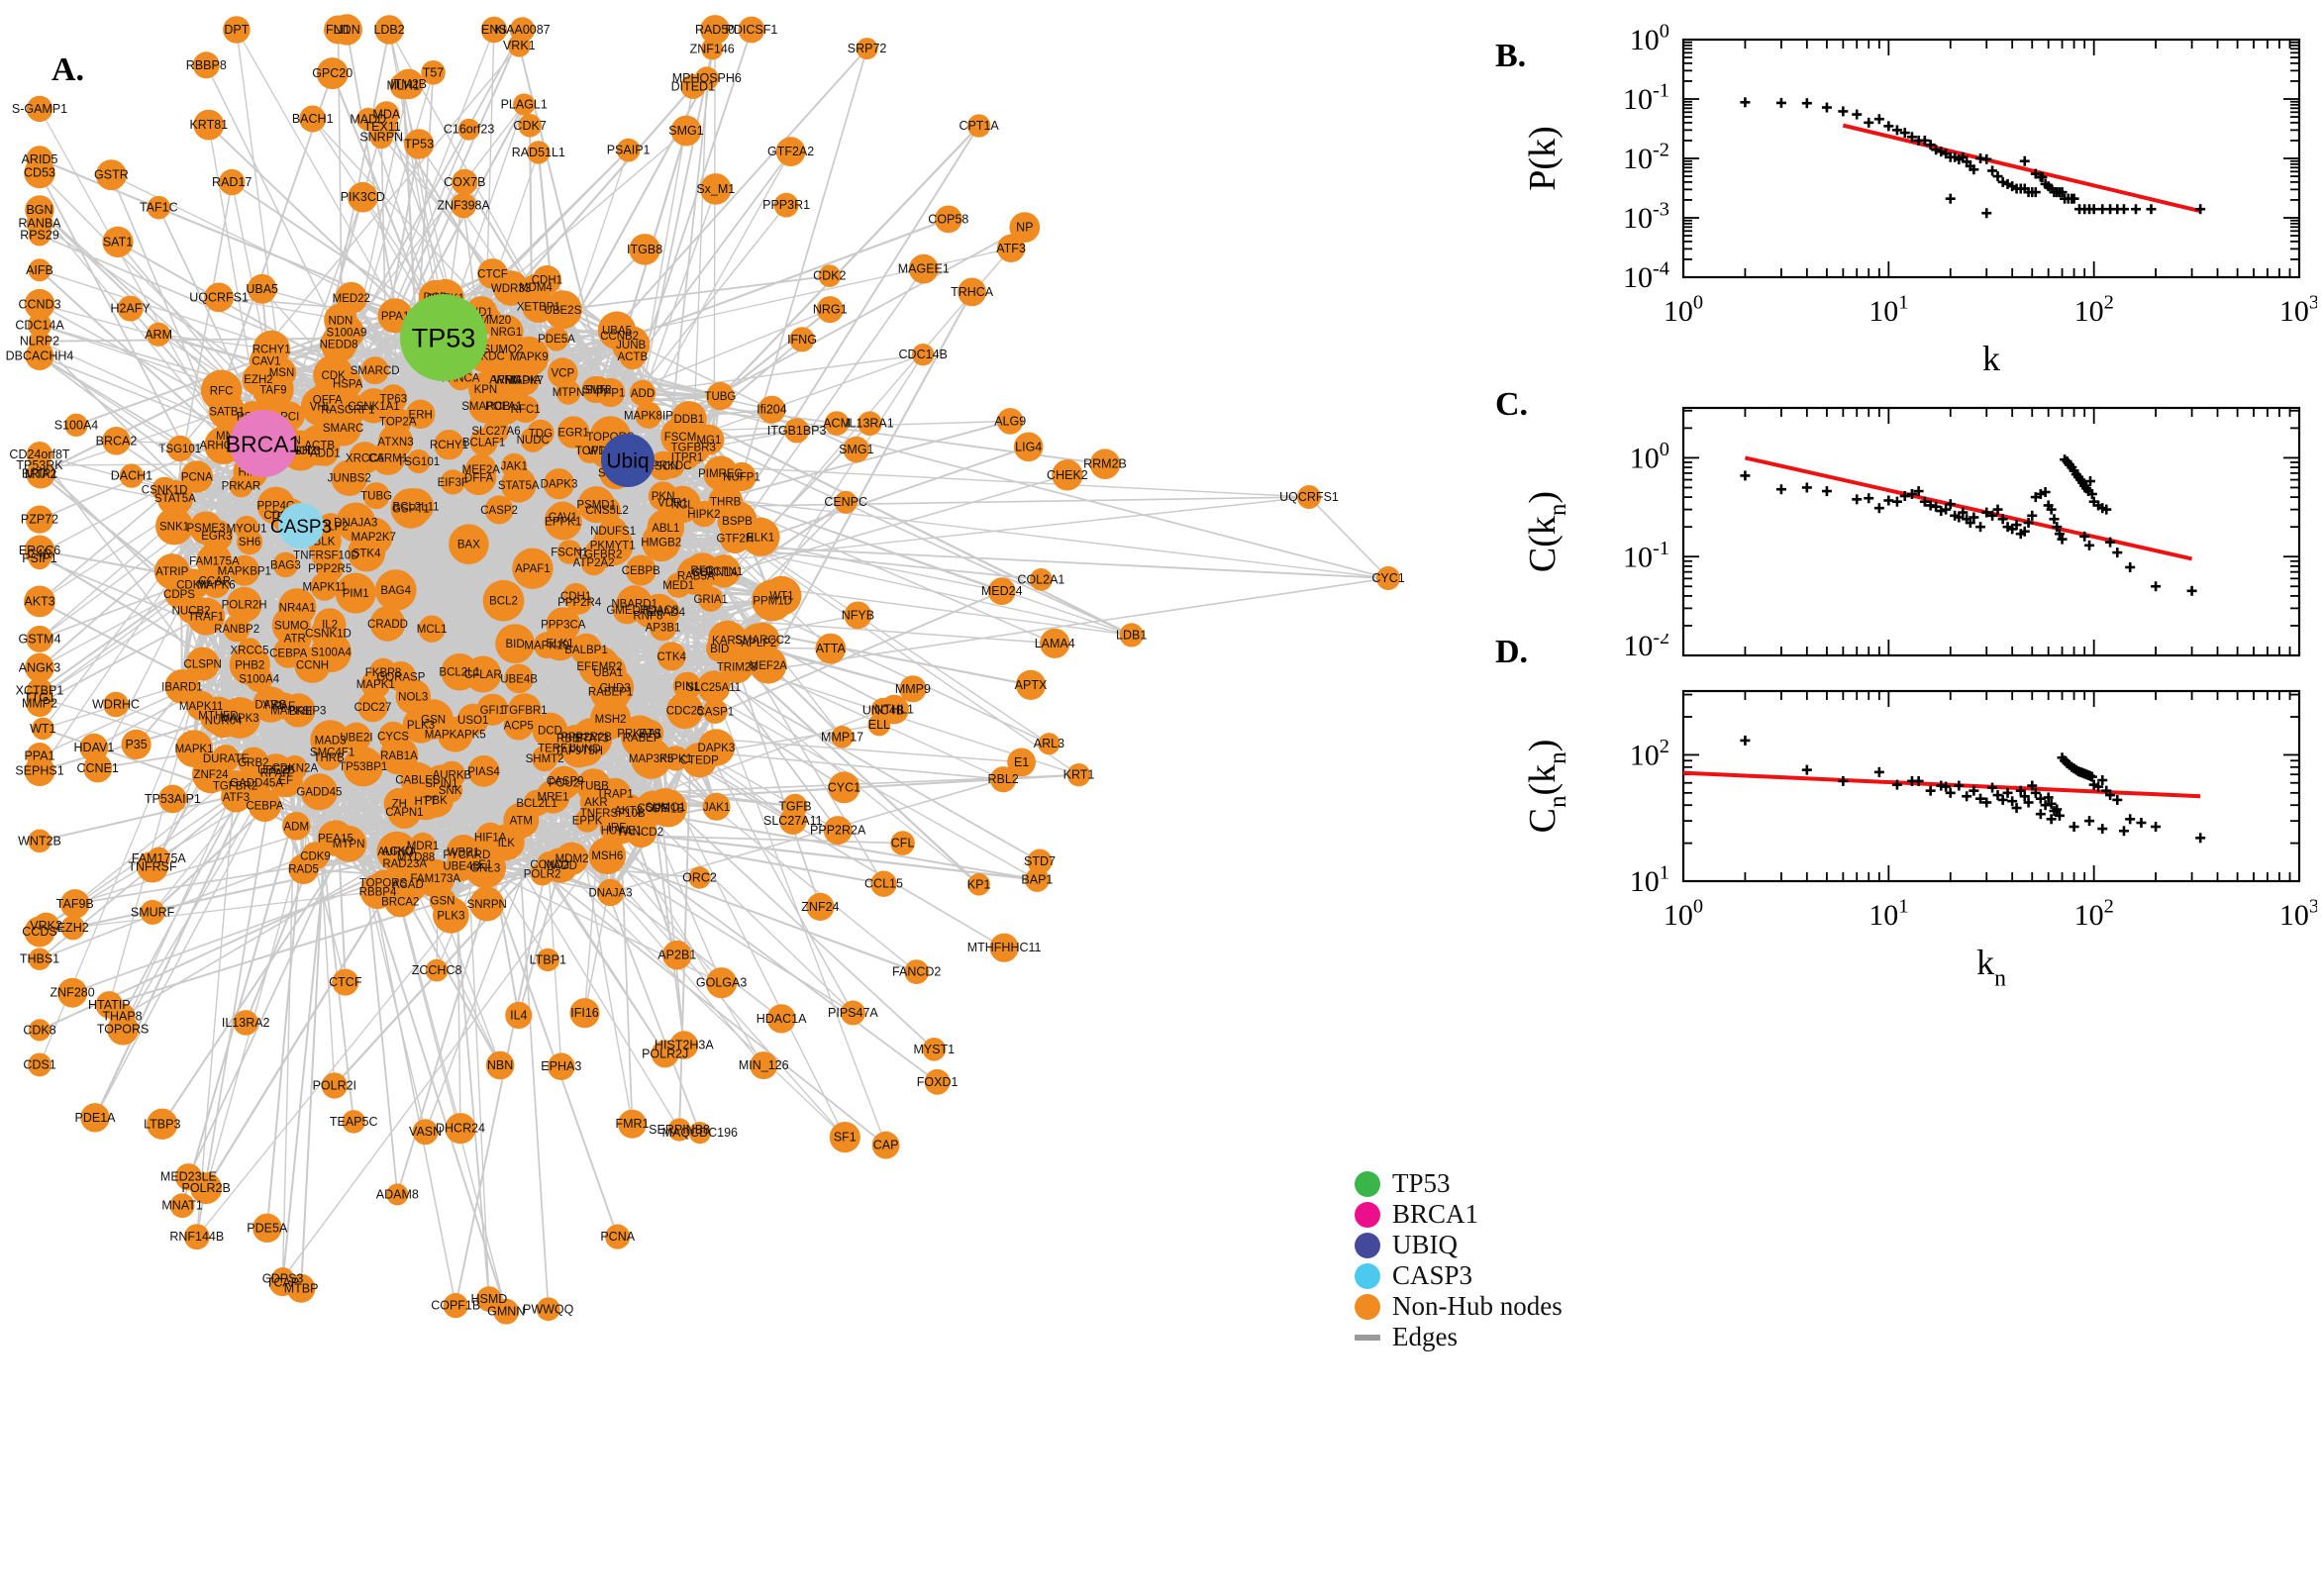 Image resolution: width=2323 pixels, height=1596 pixels. I want to click on hub-node-casp3, so click(301, 526).